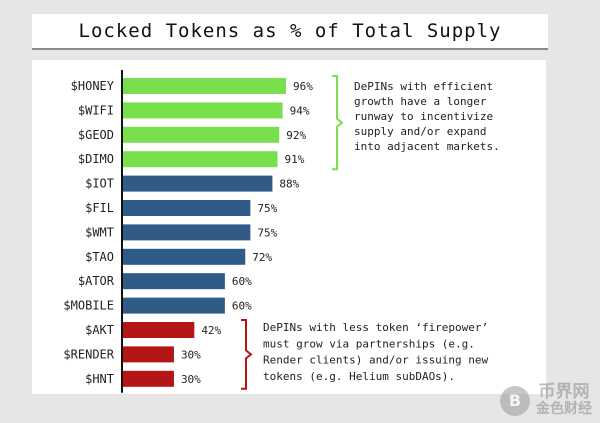 This screenshot has width=600, height=423. Describe the element at coordinates (359, 376) in the screenshot. I see `annotation-2-line-4: tokens (e.g. Helium subDAOs).` at that location.